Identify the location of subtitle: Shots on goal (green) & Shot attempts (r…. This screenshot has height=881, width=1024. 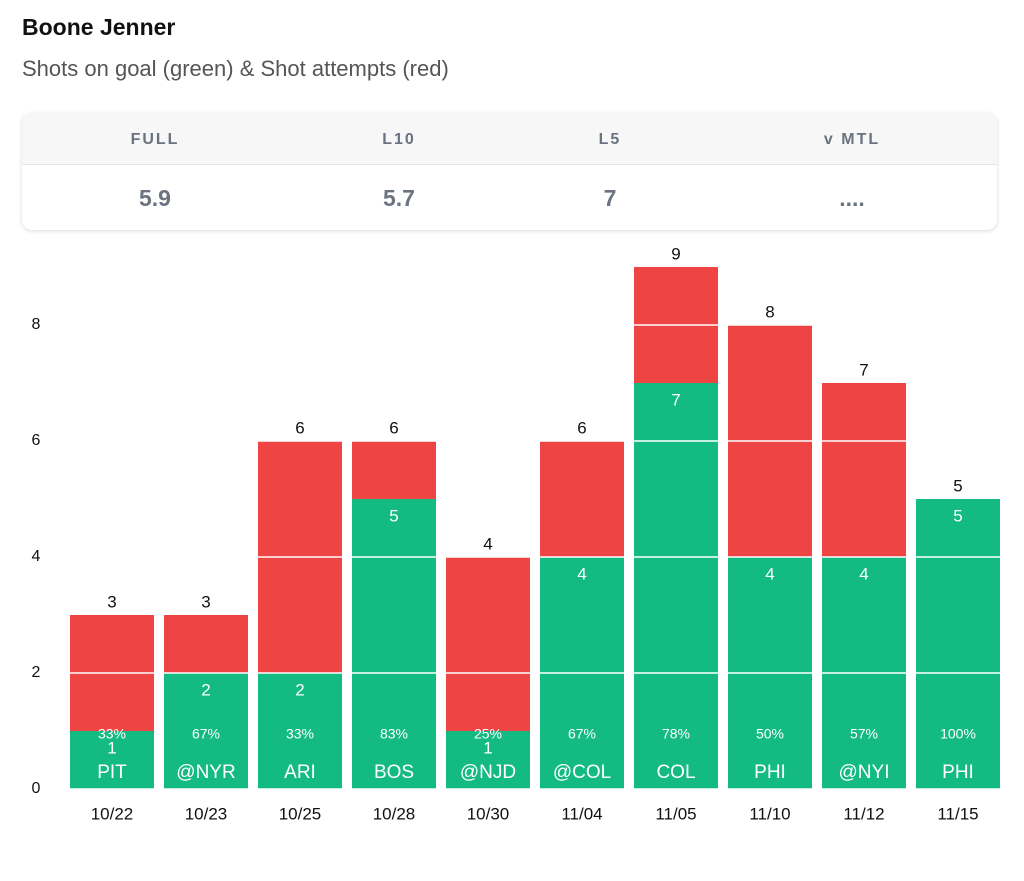
(235, 68).